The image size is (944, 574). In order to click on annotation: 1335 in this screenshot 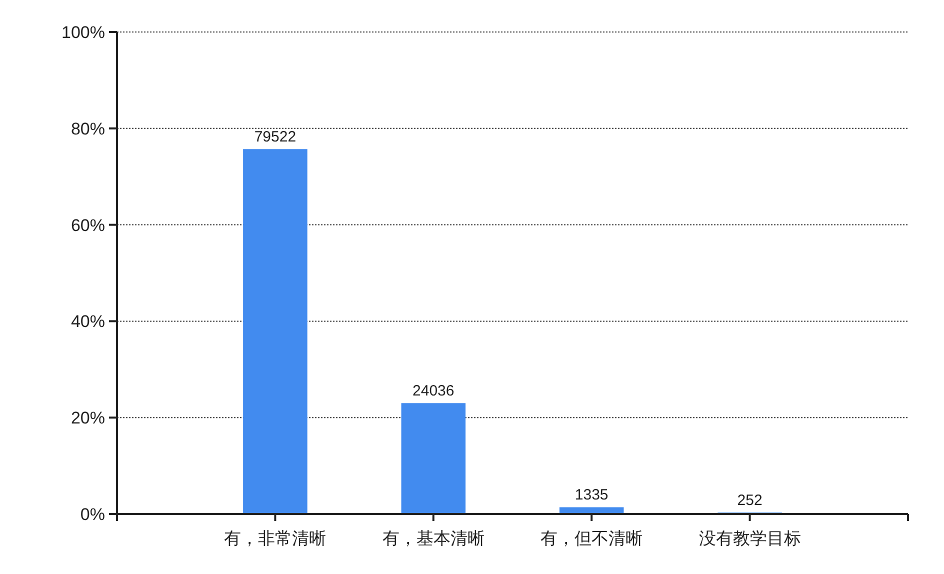, I will do `click(591, 495)`.